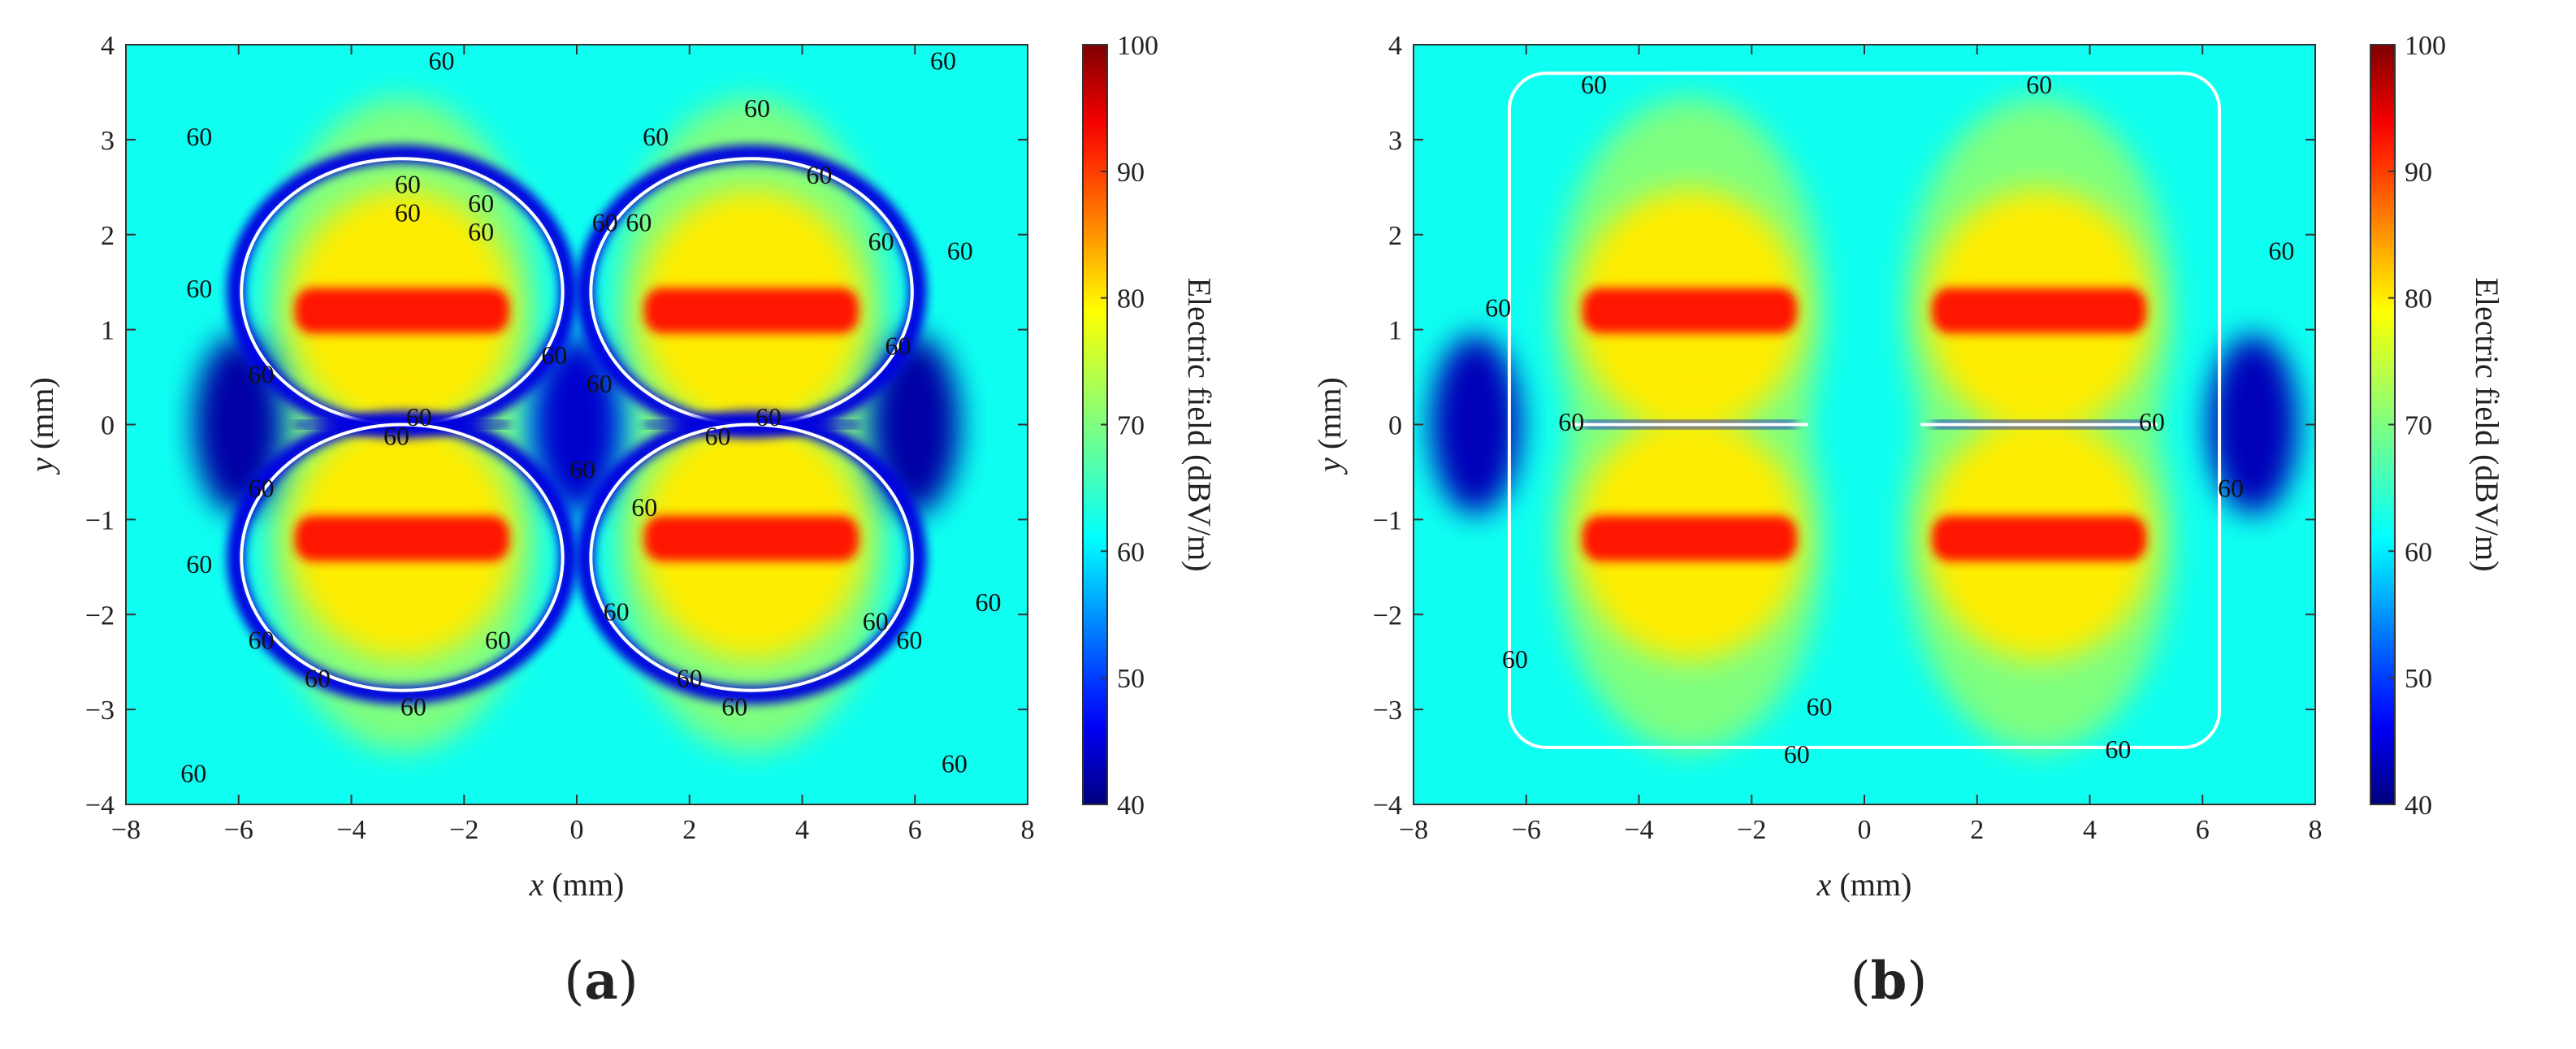 The height and width of the screenshot is (1049, 2576). Describe the element at coordinates (2090, 830) in the screenshot. I see `x-tick-label: 4` at that location.